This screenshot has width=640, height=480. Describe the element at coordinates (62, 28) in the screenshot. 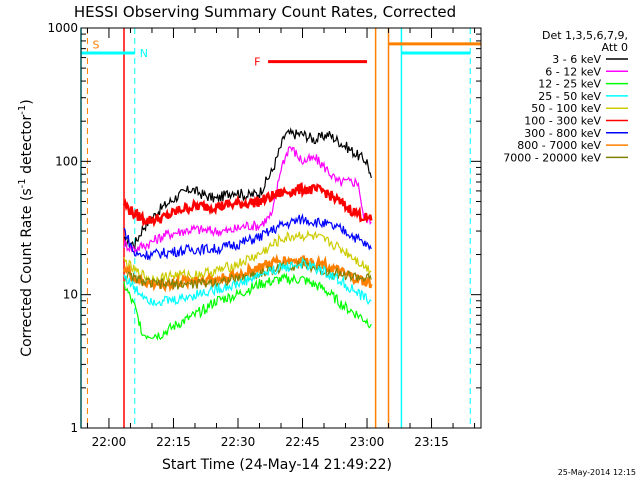

I see `y-tick-label: 1000` at that location.